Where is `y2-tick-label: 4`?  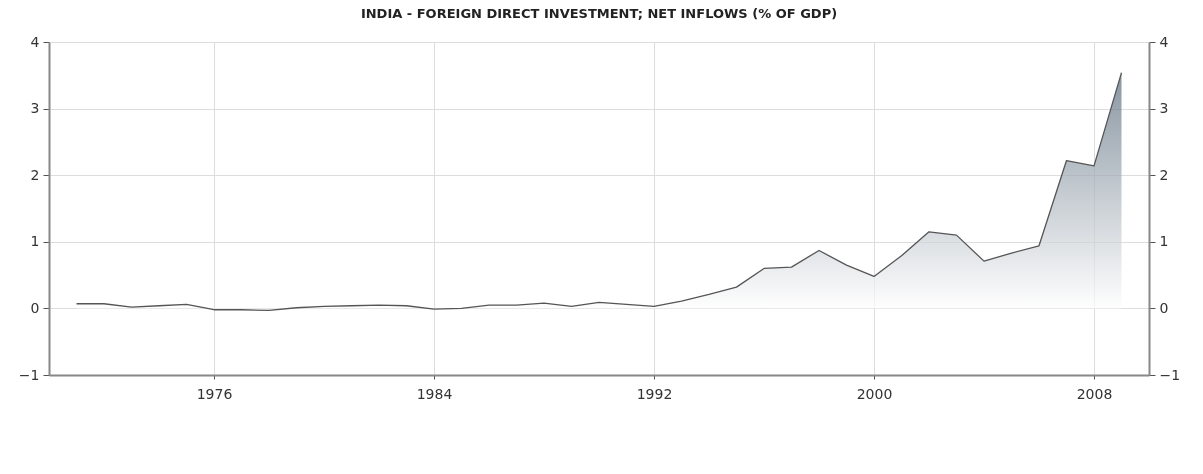 y2-tick-label: 4 is located at coordinates (1164, 41).